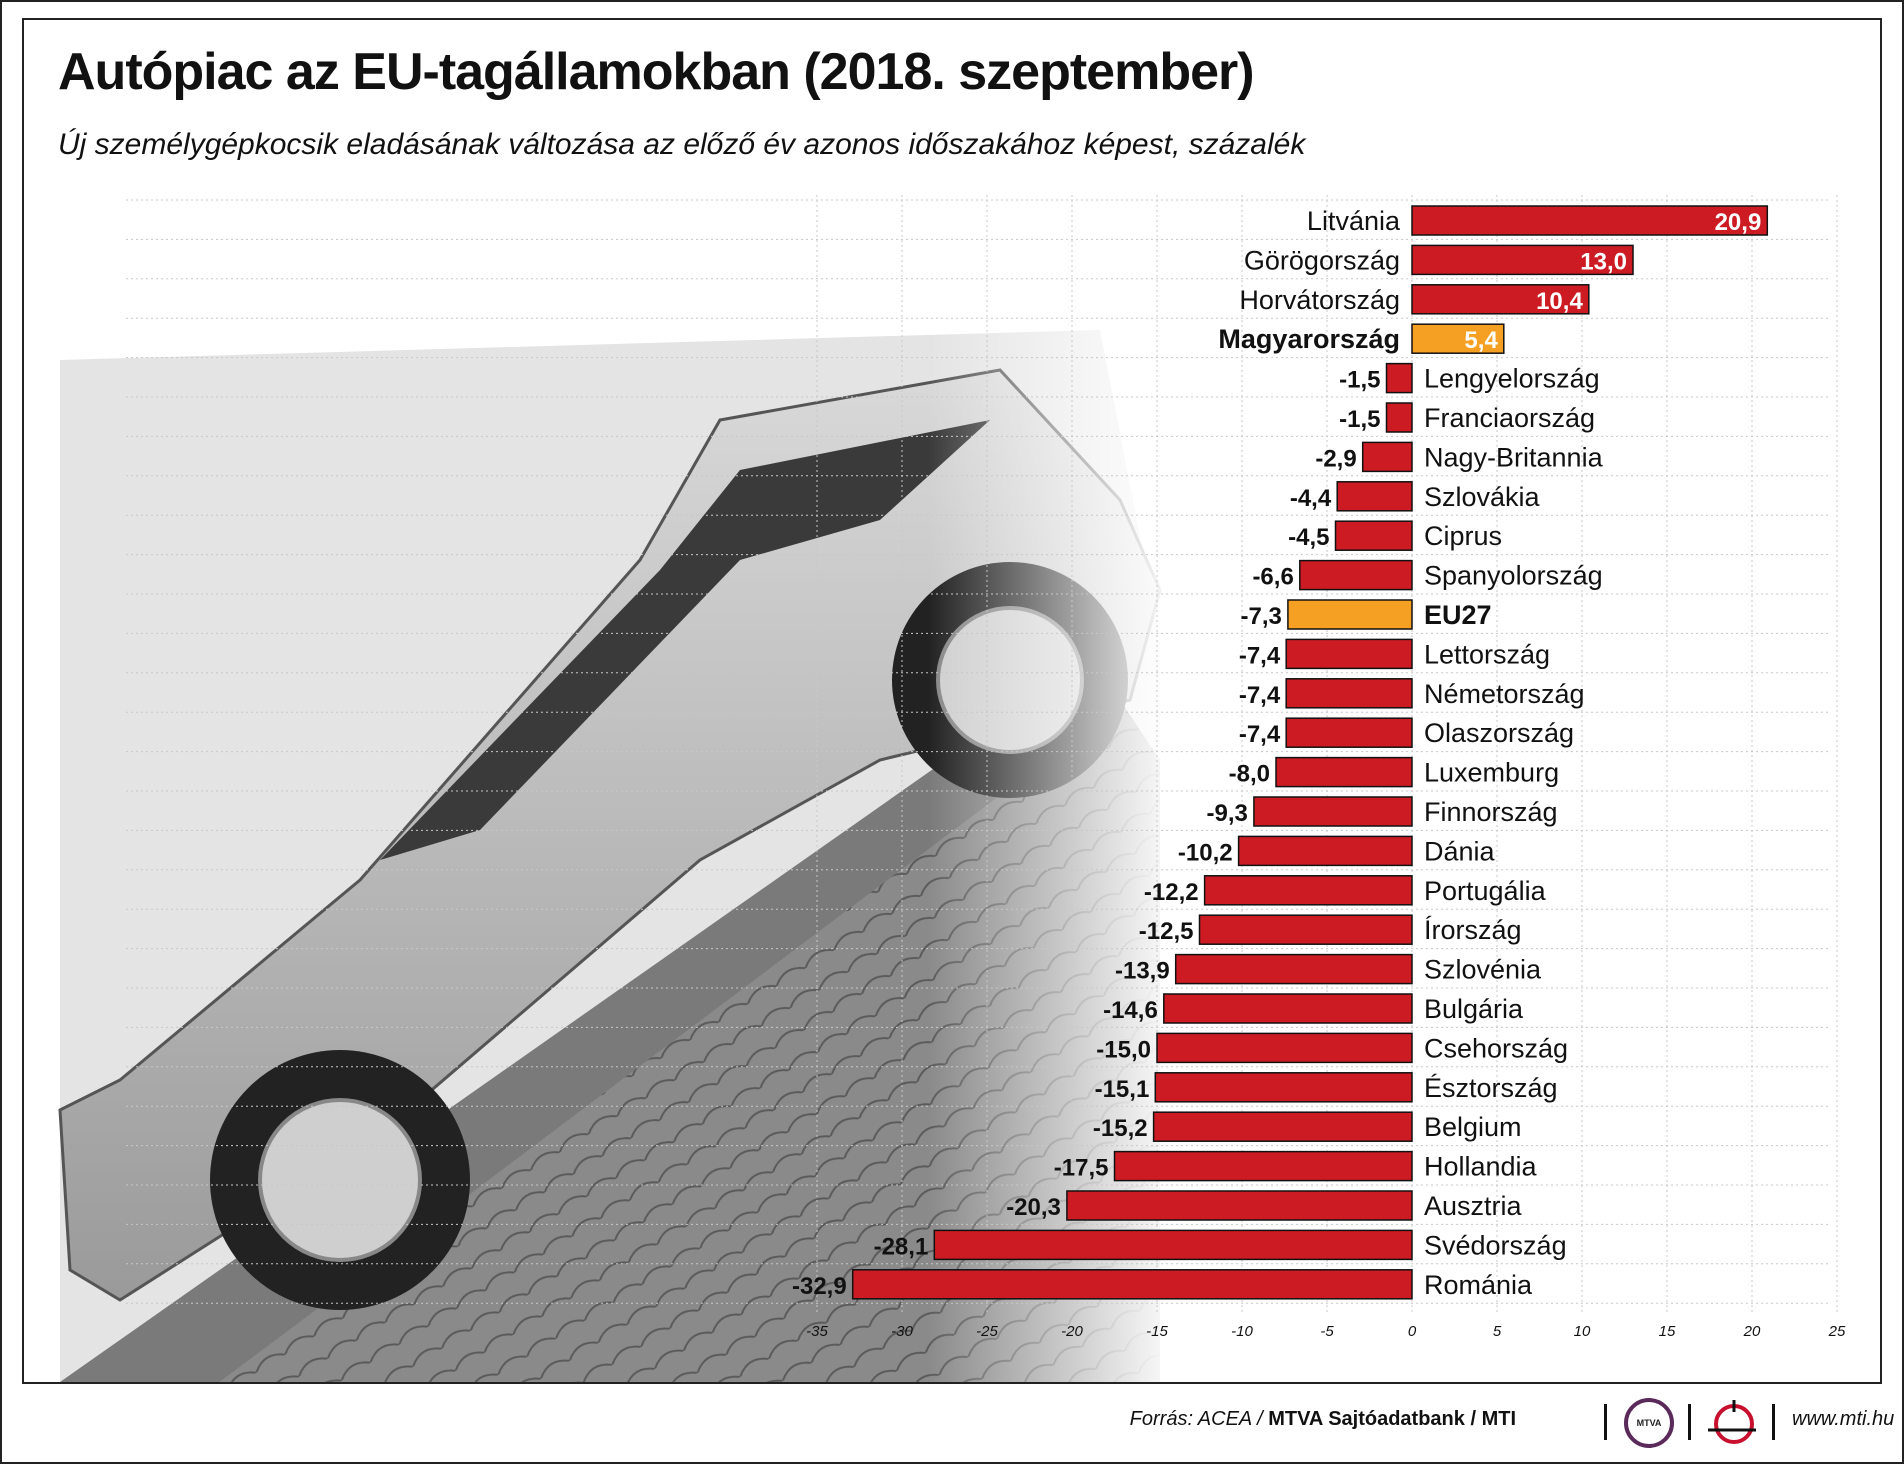  I want to click on category-label: Lettország, so click(1487, 654).